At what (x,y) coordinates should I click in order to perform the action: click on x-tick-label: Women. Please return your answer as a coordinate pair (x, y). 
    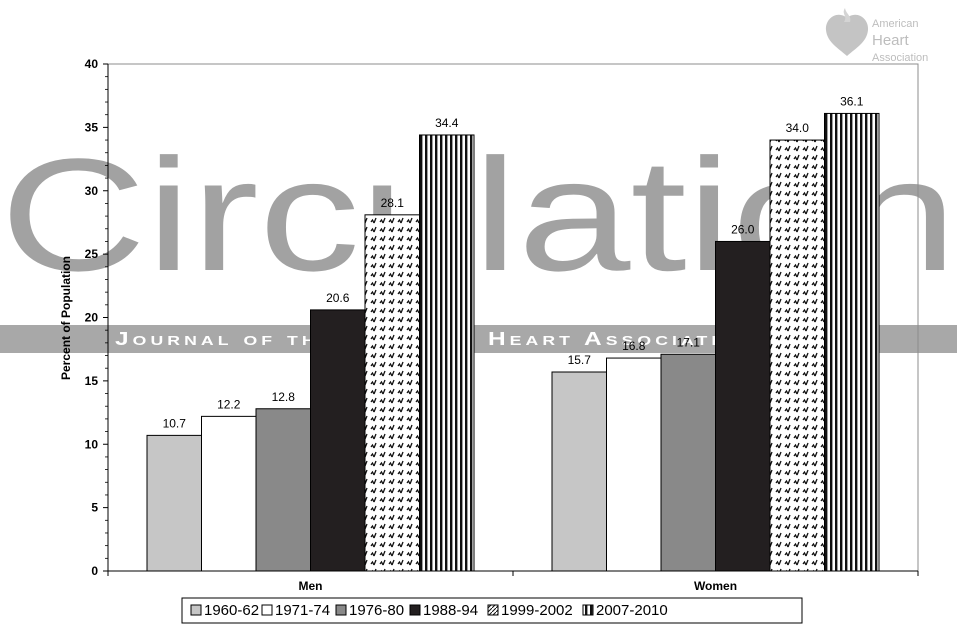
    Looking at the image, I should click on (715, 586).